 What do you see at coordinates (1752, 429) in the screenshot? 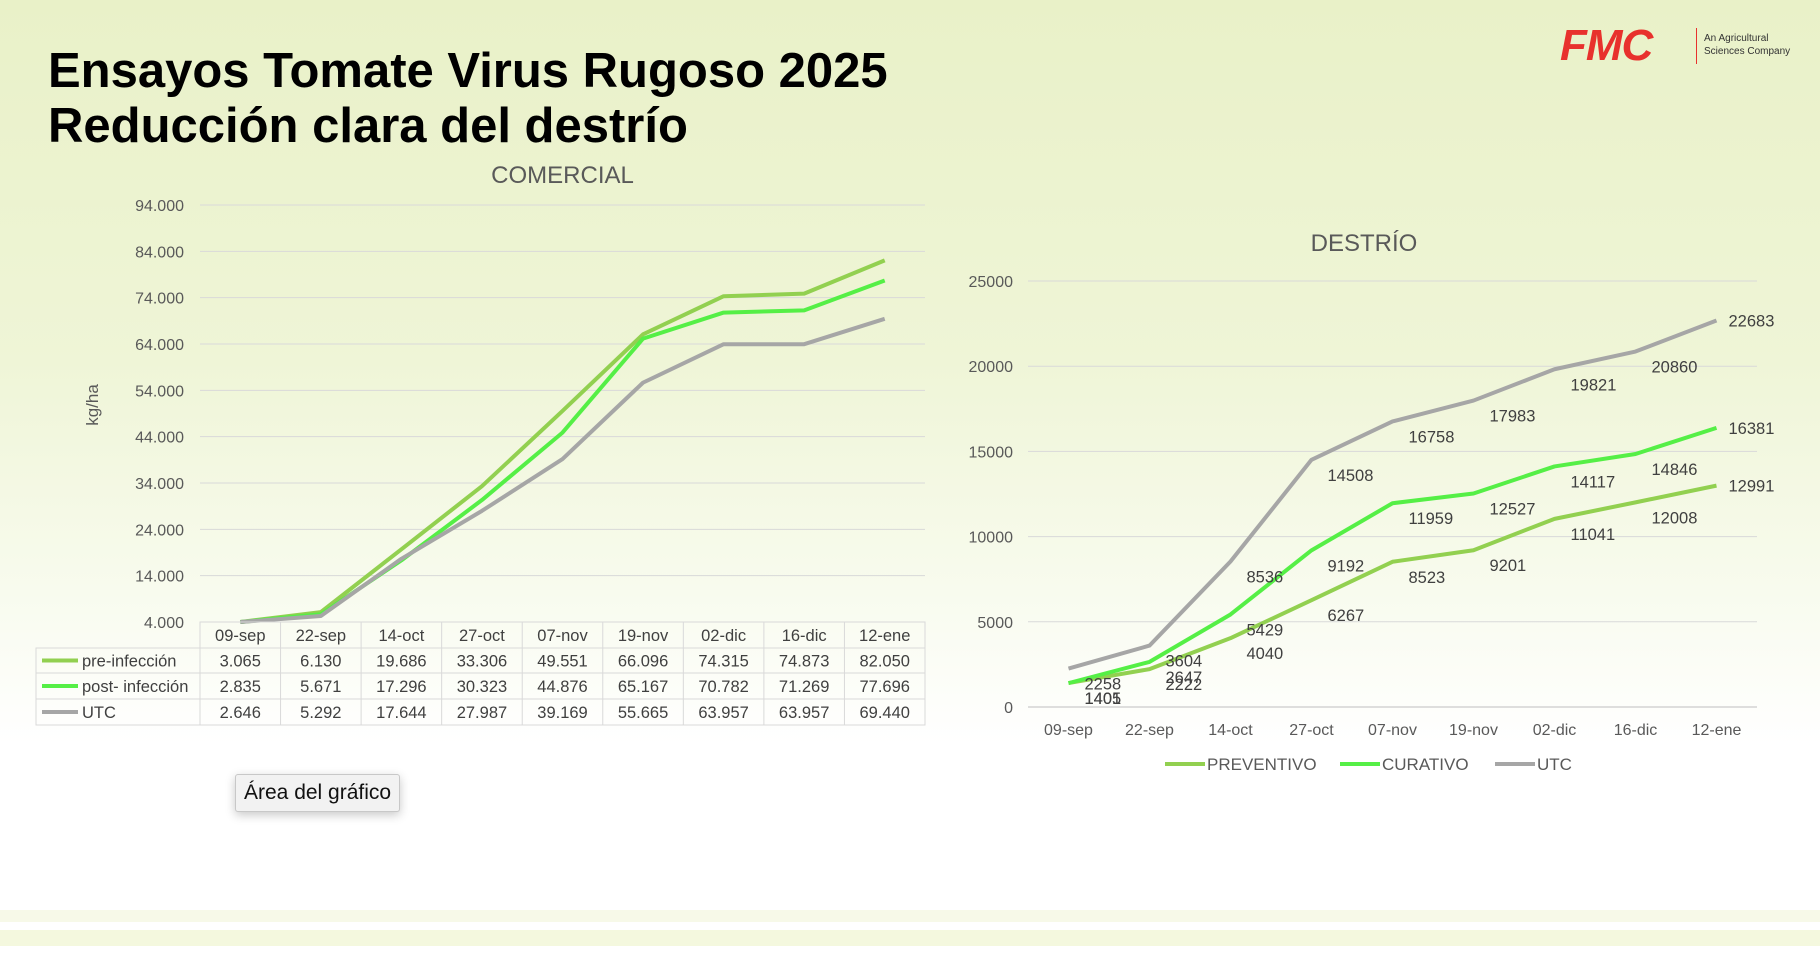
I see `destrio-data-label: 16381` at bounding box center [1752, 429].